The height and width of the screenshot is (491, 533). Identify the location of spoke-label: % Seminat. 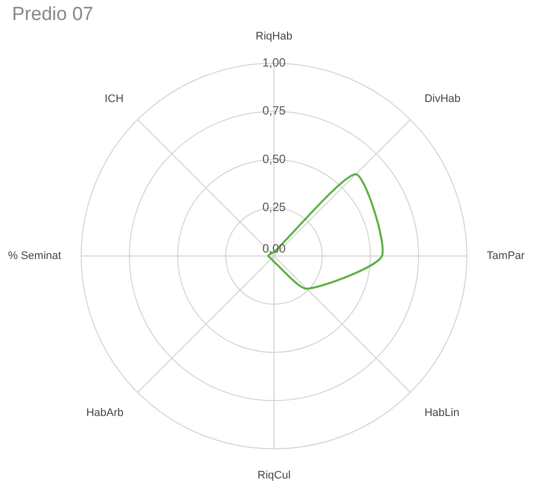
(35, 256).